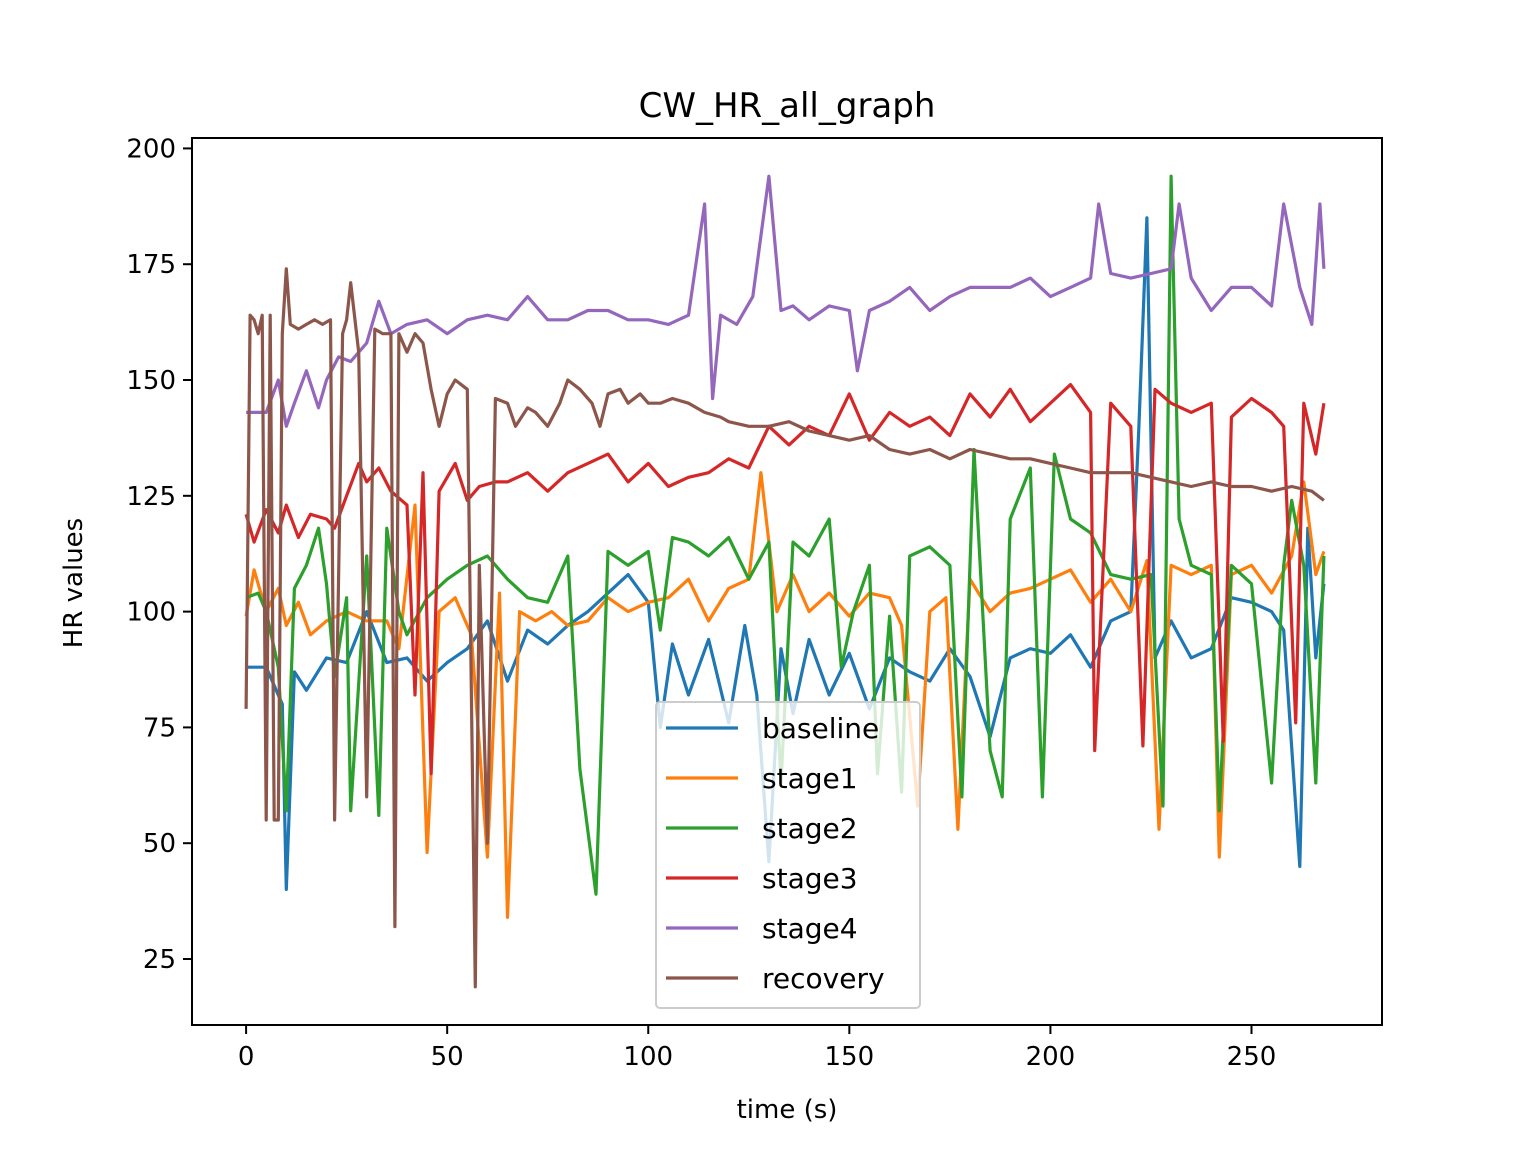  What do you see at coordinates (447, 1057) in the screenshot?
I see `x-tick-label: 50` at bounding box center [447, 1057].